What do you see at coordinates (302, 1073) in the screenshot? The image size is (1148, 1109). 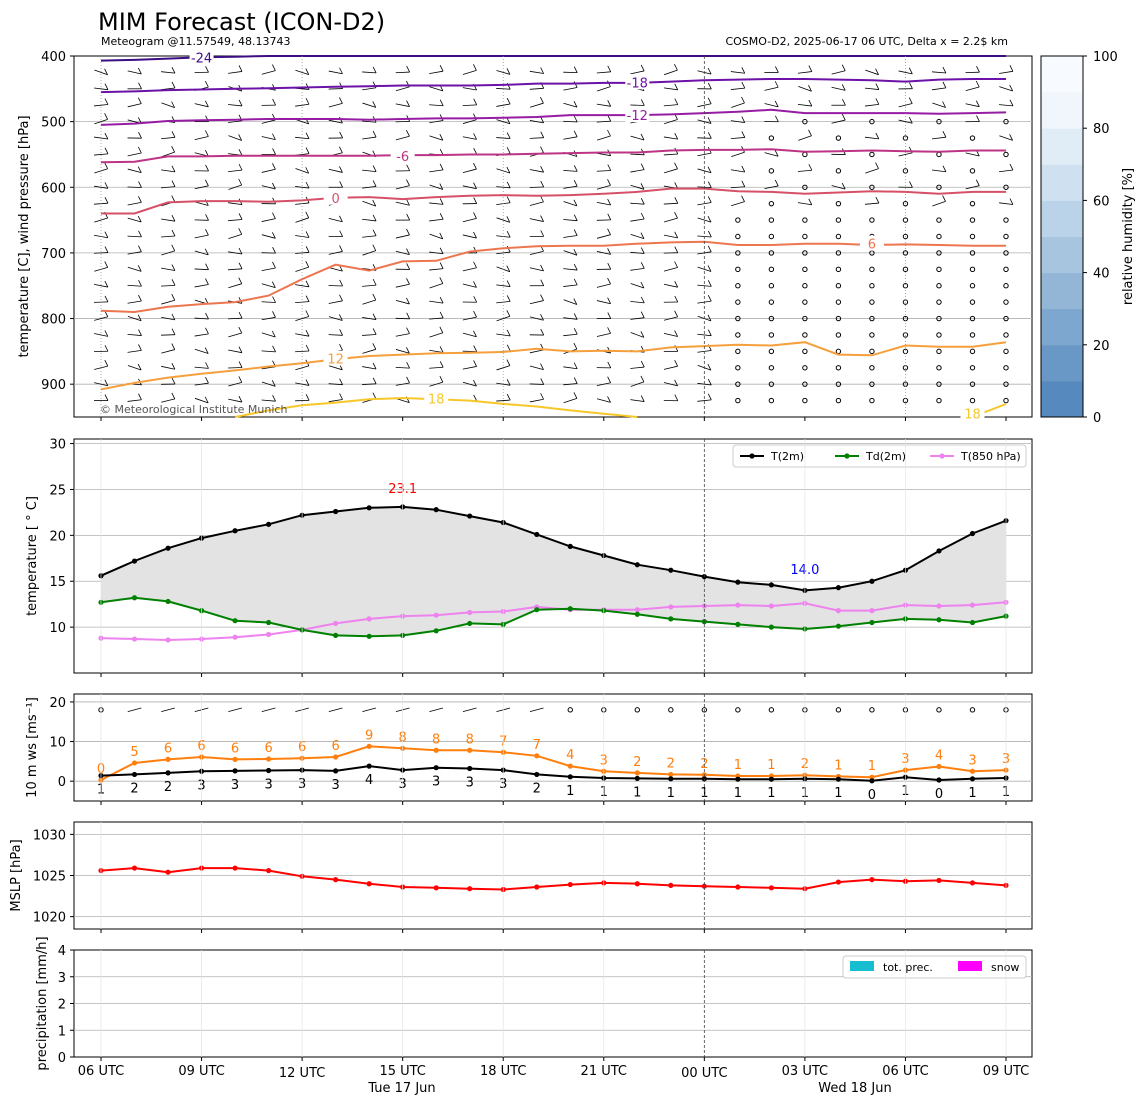 I see `x-tick-label: 12 UTC` at bounding box center [302, 1073].